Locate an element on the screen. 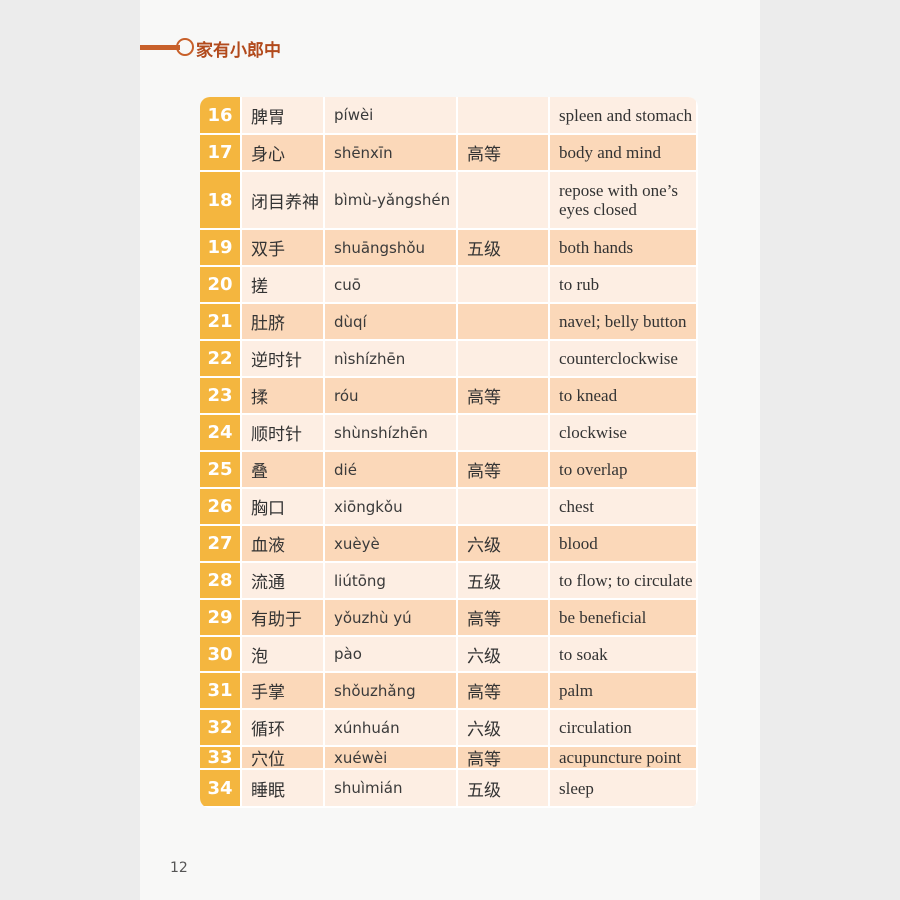 This screenshot has width=900, height=900. word-cell: 手掌 is located at coordinates (282, 690).